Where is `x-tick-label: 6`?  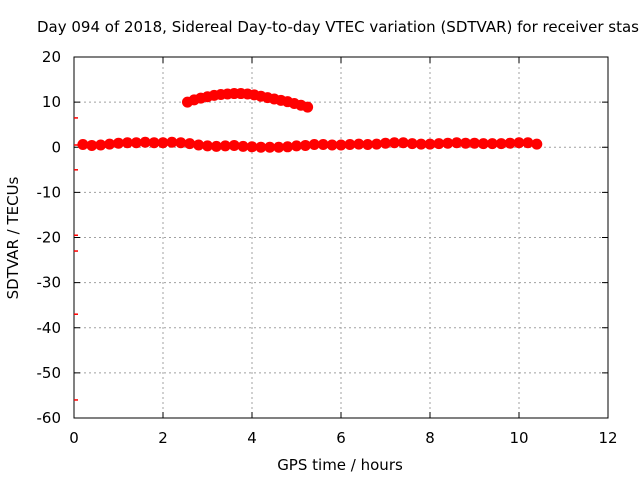
x-tick-label: 6 is located at coordinates (341, 438).